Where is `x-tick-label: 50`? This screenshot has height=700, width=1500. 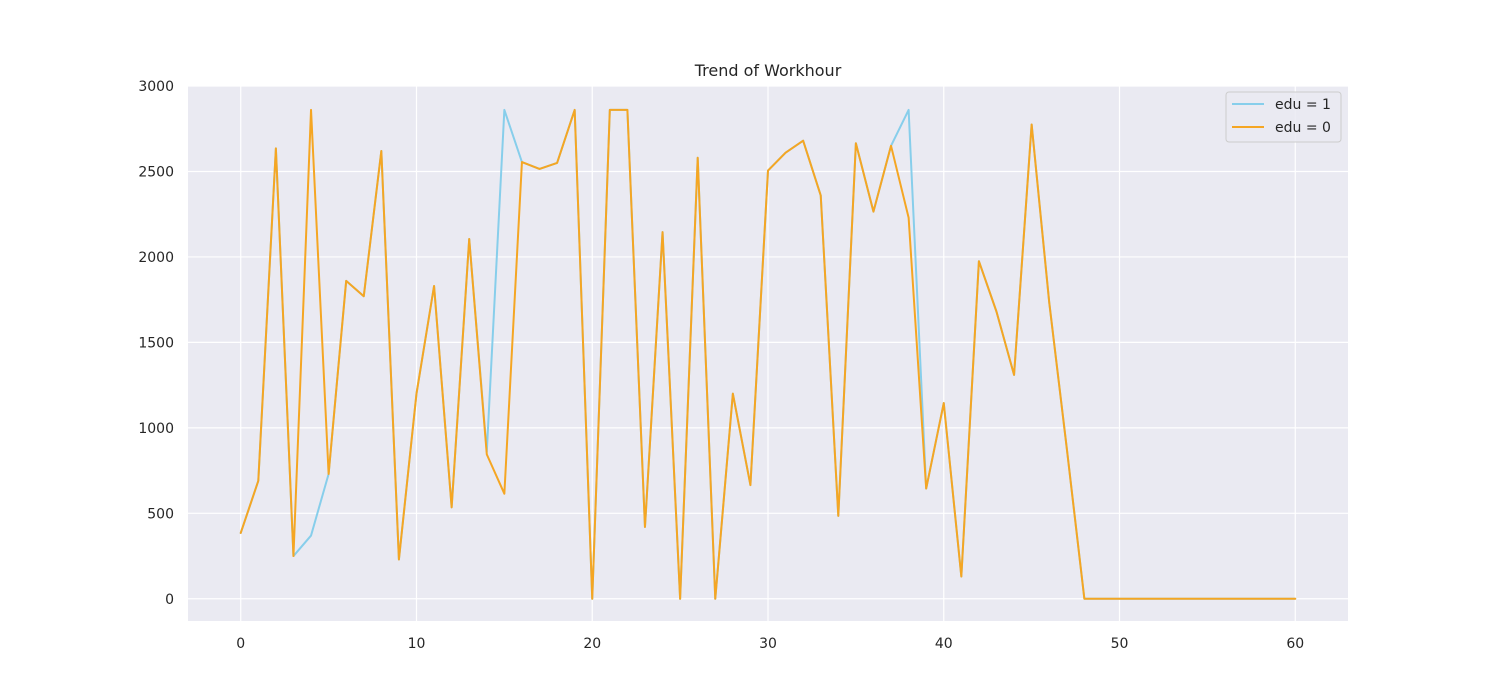 x-tick-label: 50 is located at coordinates (1120, 644).